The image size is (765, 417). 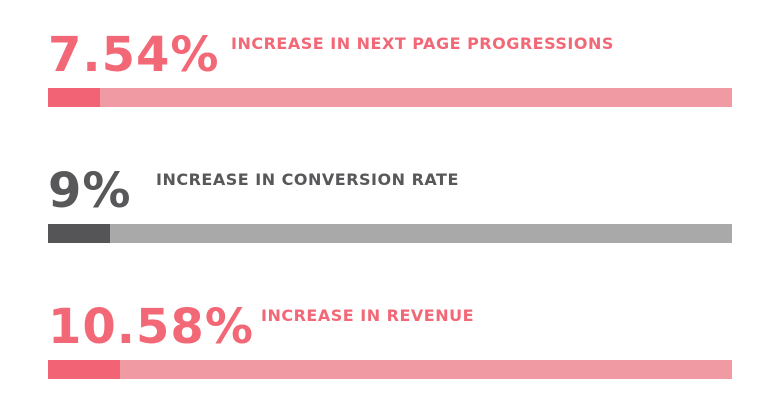 What do you see at coordinates (390, 330) in the screenshot?
I see `stat-headline: 10.58% INCREASE IN REVENUE` at bounding box center [390, 330].